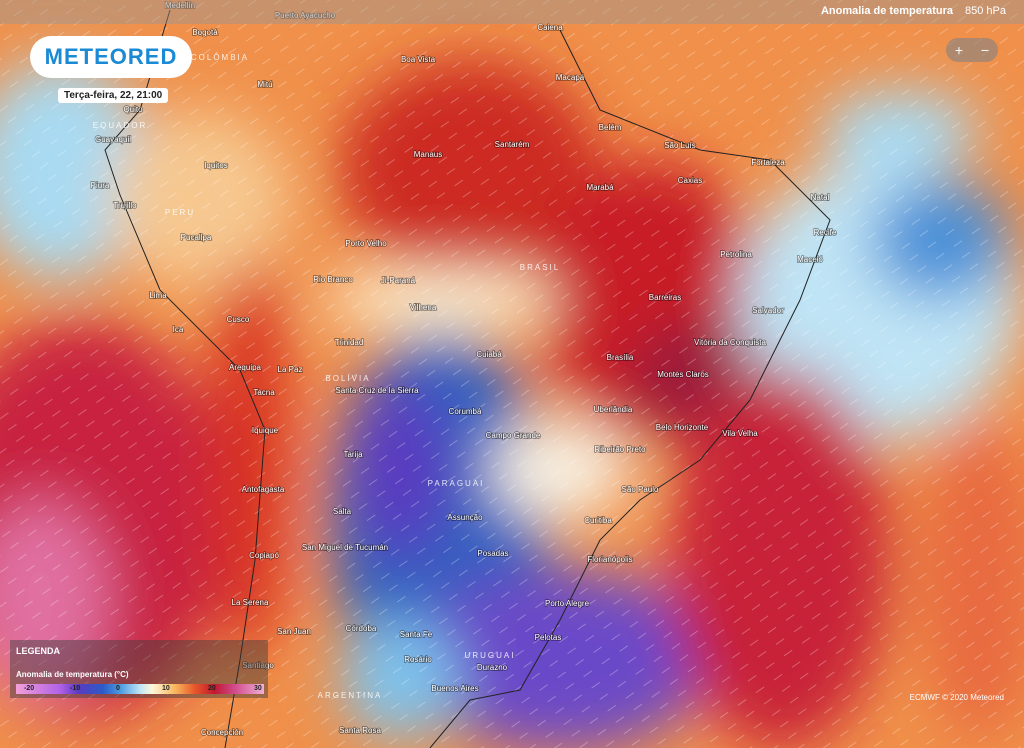  What do you see at coordinates (416, 634) in the screenshot?
I see `city-label: Santa Fe` at bounding box center [416, 634].